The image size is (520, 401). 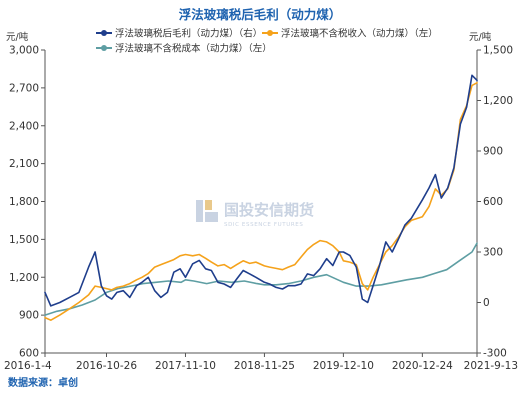 What do you see at coordinates (422, 366) in the screenshot?
I see `x-tick-label: 2020-12-24` at bounding box center [422, 366].